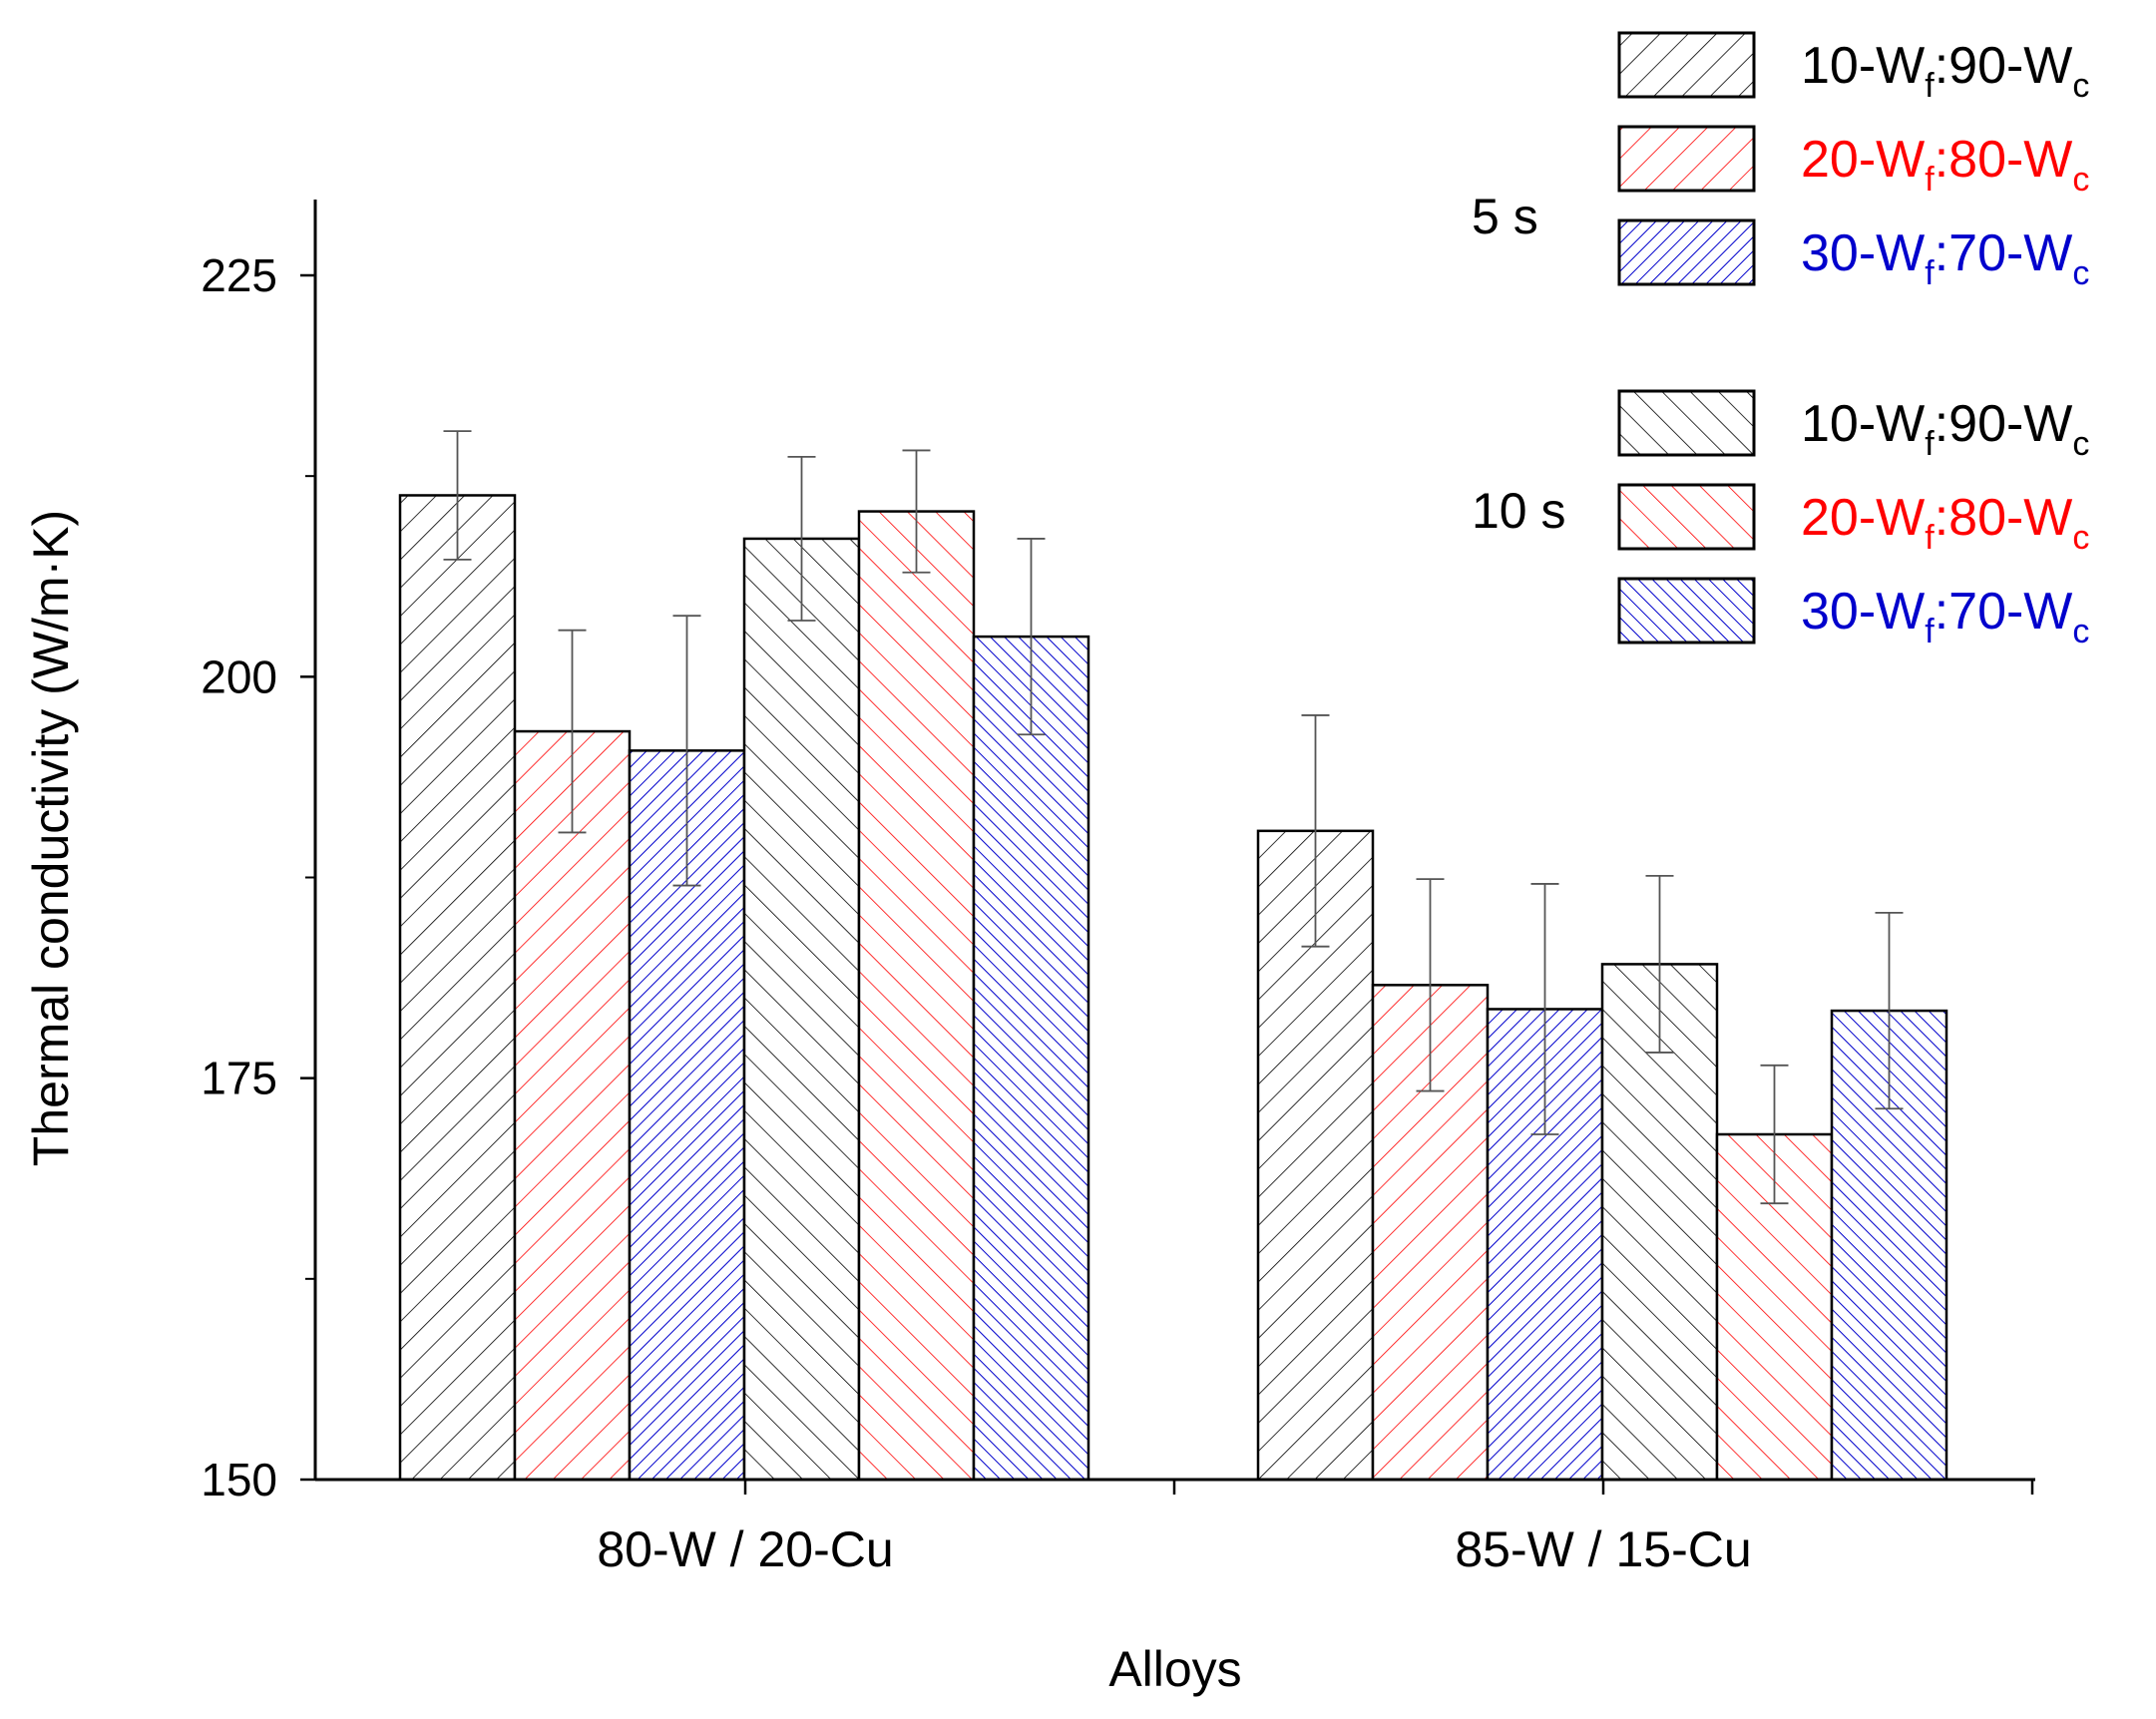  What do you see at coordinates (1519, 511) in the screenshot?
I see `legend-group-label-2: 10 s` at bounding box center [1519, 511].